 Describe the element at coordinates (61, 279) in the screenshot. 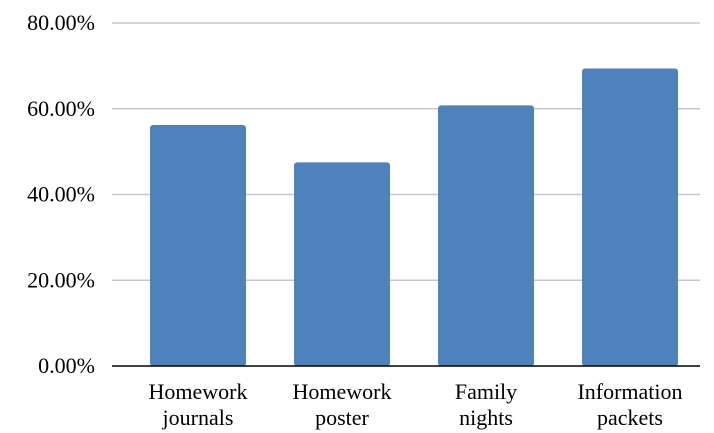

I see `y-tick-label: 20.00%` at that location.